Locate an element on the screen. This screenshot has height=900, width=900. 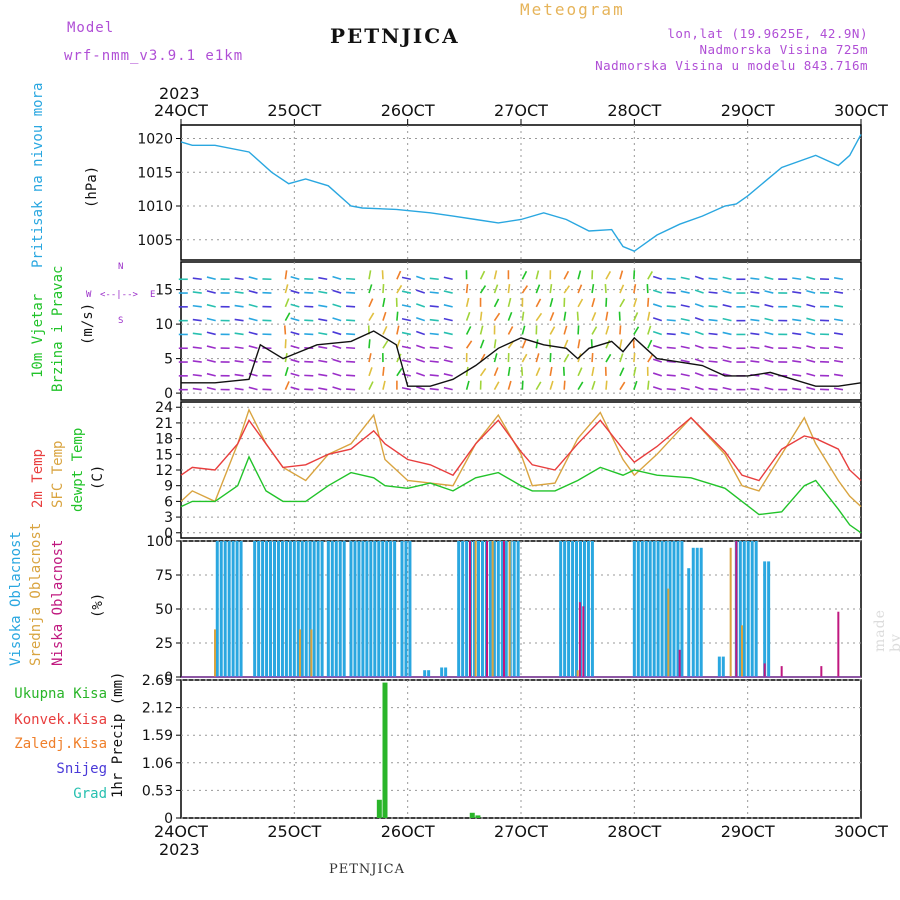
bottom-date-label: 28OCT is located at coordinates (634, 831).